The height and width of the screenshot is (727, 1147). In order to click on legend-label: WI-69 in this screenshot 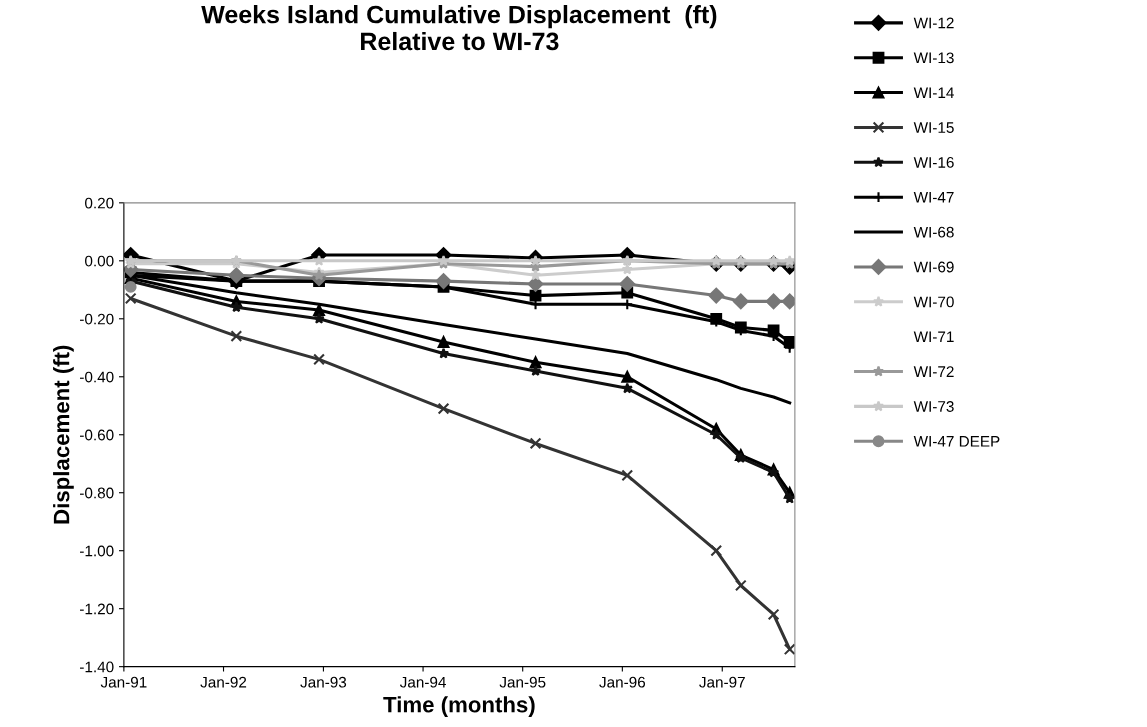, I will do `click(933, 267)`.